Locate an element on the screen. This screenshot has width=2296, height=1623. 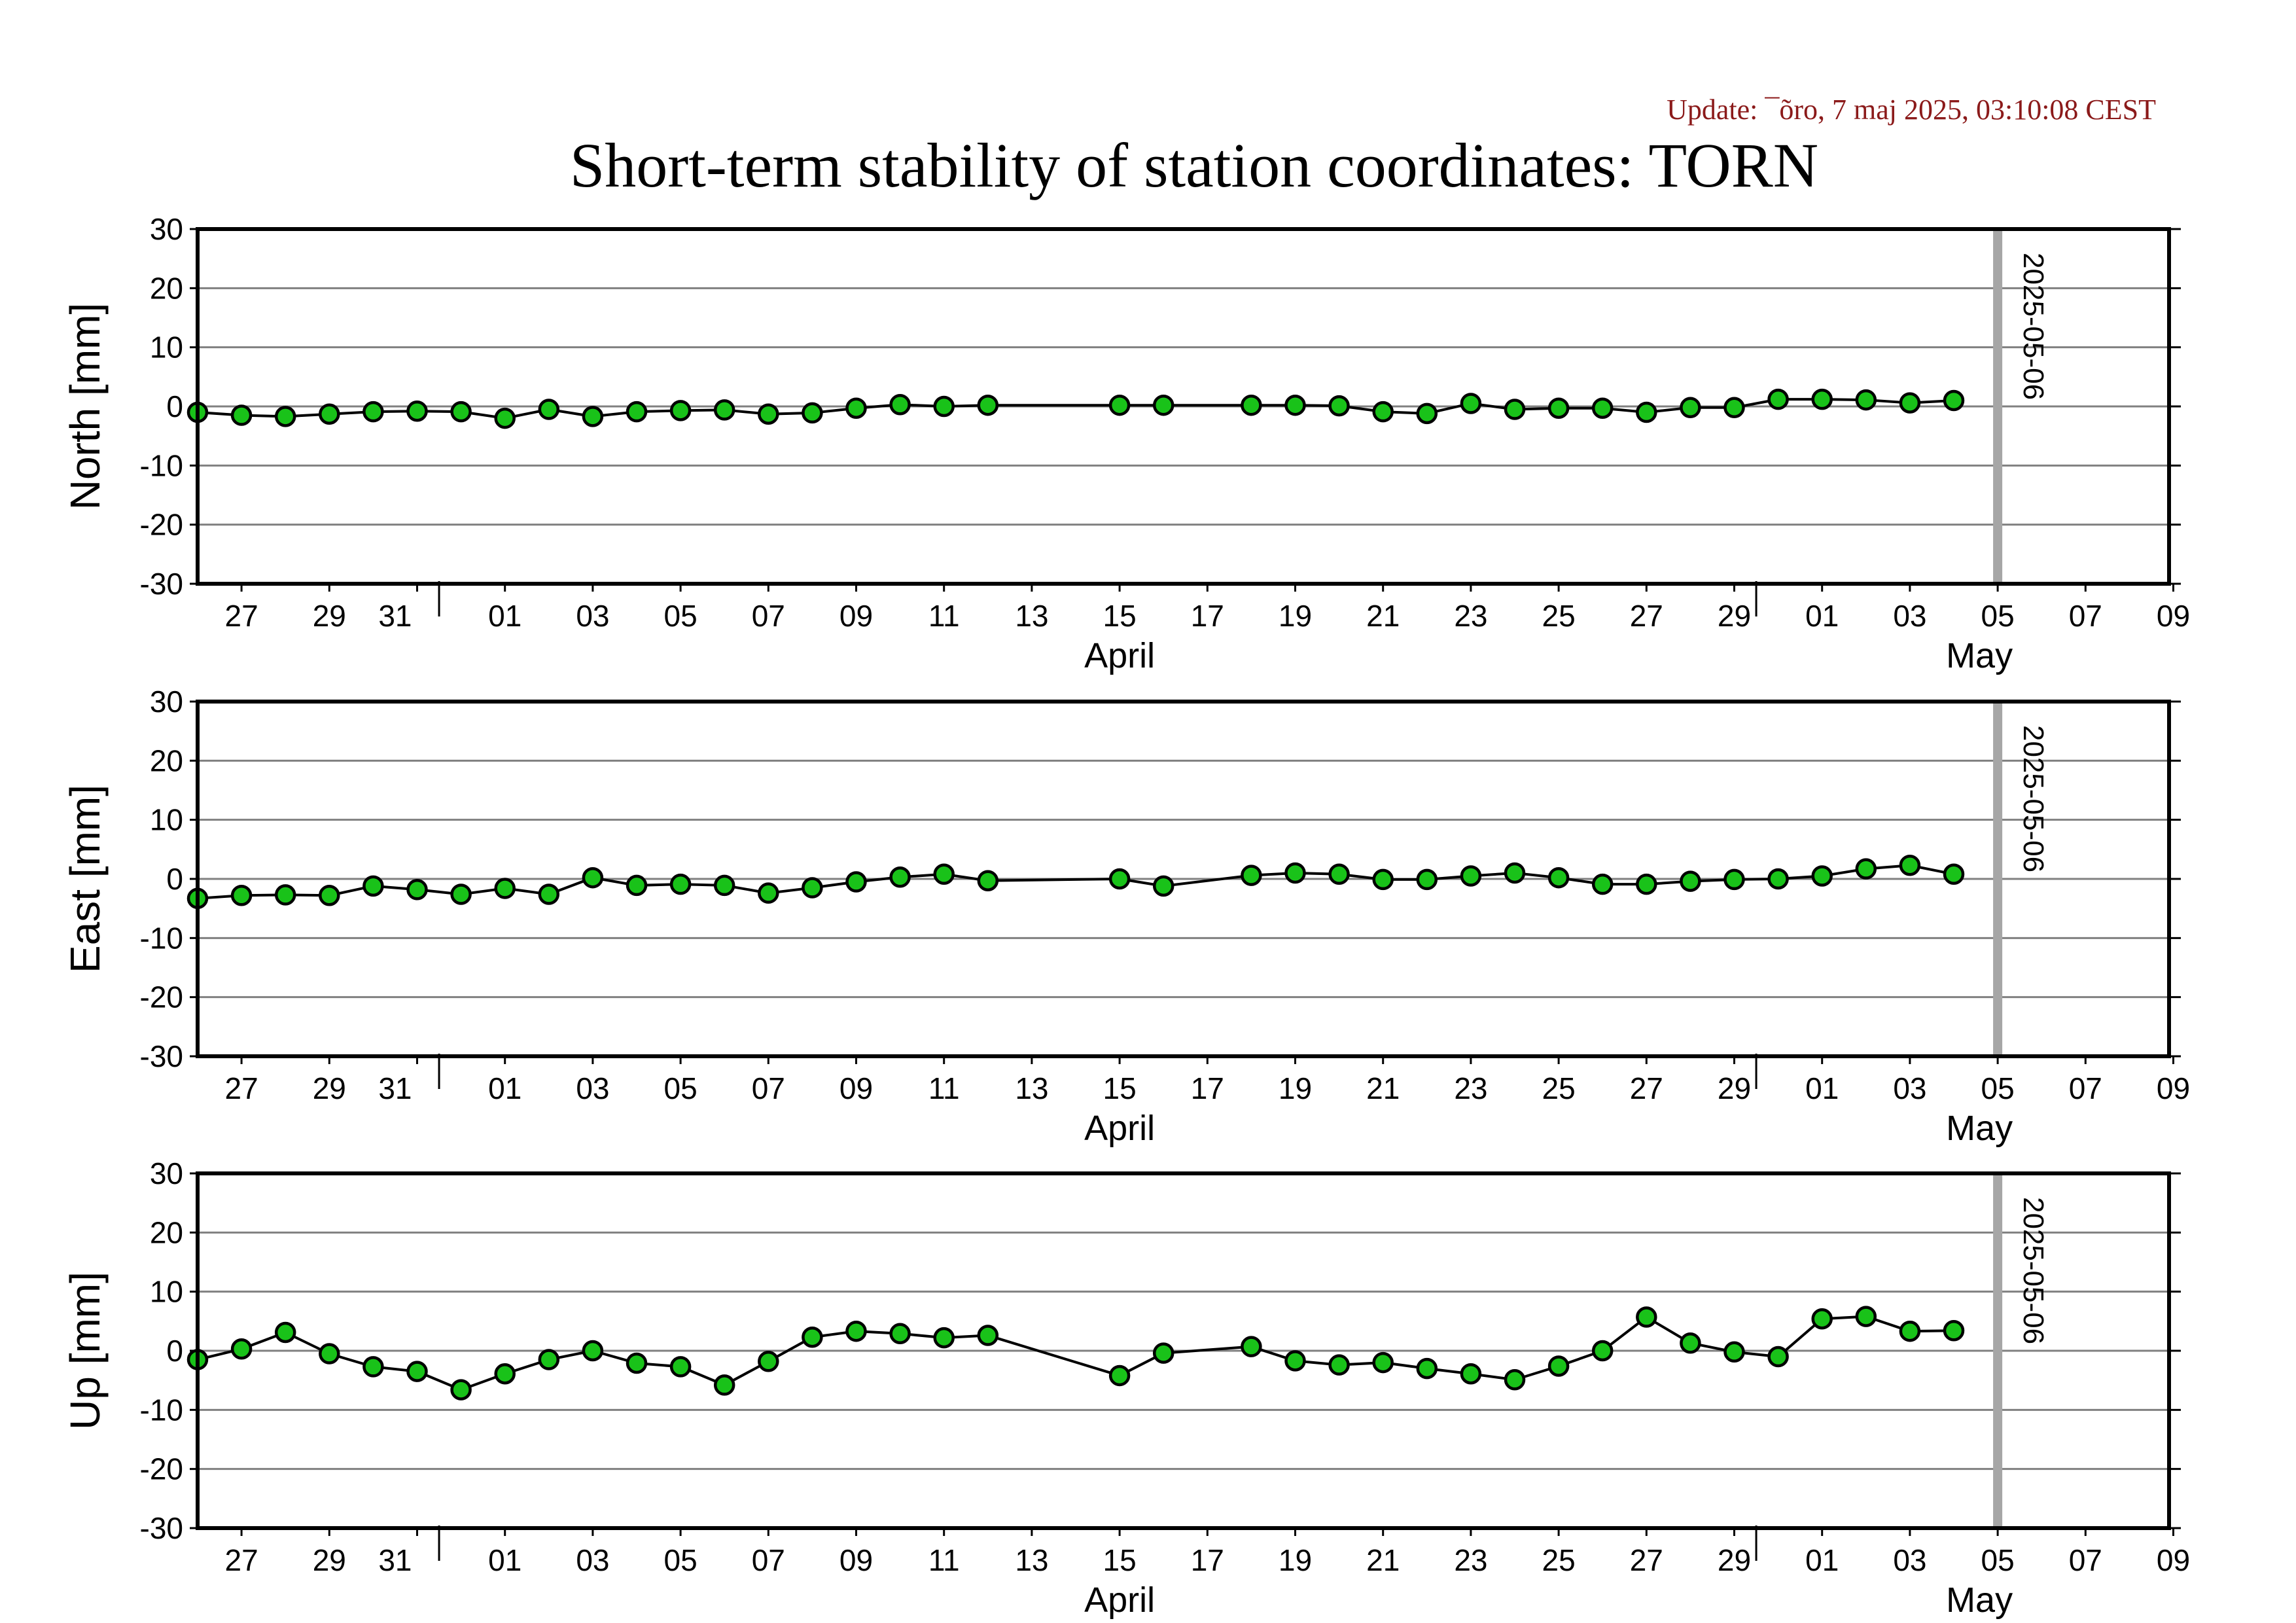
y-tick-label: 20 is located at coordinates (166, 1232).